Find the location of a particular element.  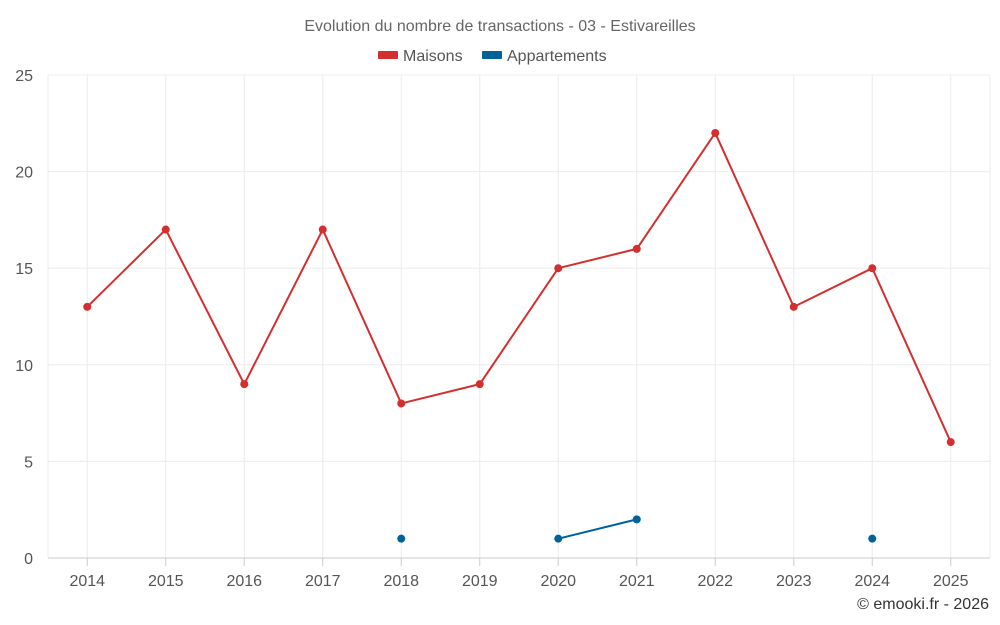

point-maisons-2014 is located at coordinates (87, 306).